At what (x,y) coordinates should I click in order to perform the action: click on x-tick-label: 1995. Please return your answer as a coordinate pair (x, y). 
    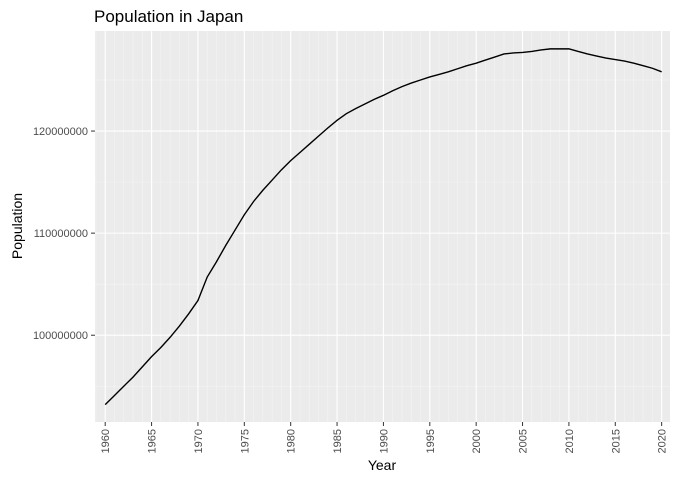
    Looking at the image, I should click on (431, 441).